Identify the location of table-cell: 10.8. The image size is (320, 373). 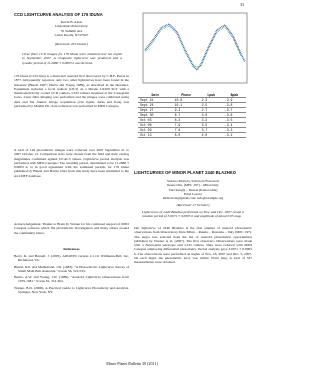
(186, 100).